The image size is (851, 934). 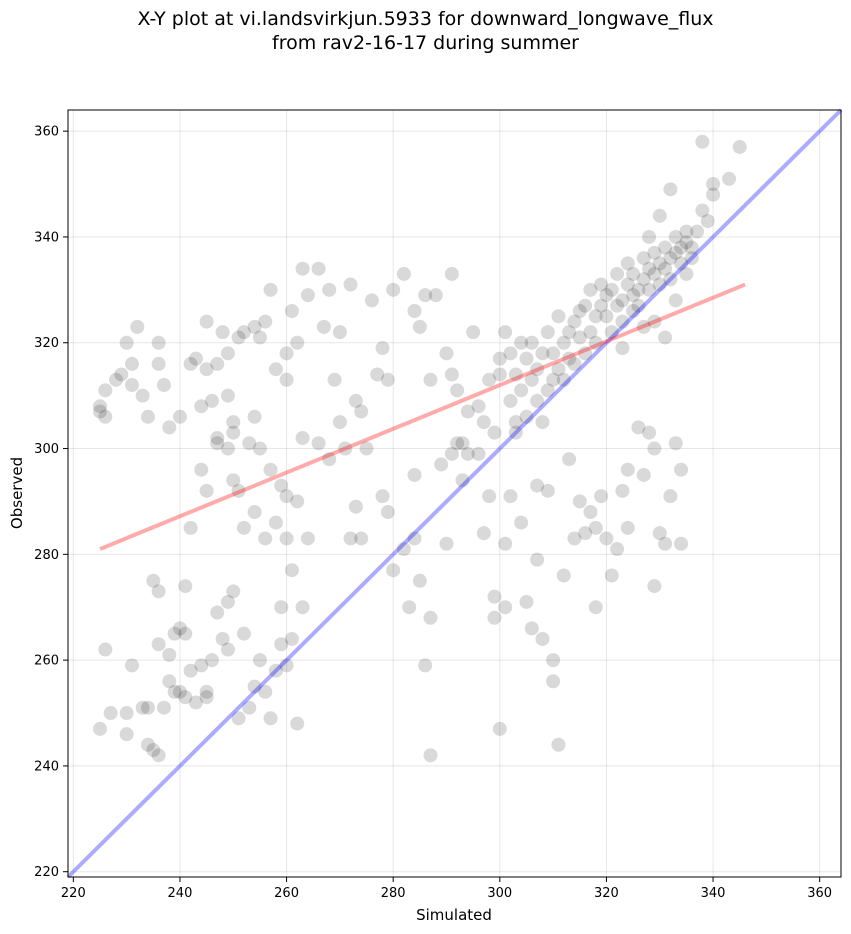 What do you see at coordinates (46, 766) in the screenshot?
I see `y-tick-label: 240` at bounding box center [46, 766].